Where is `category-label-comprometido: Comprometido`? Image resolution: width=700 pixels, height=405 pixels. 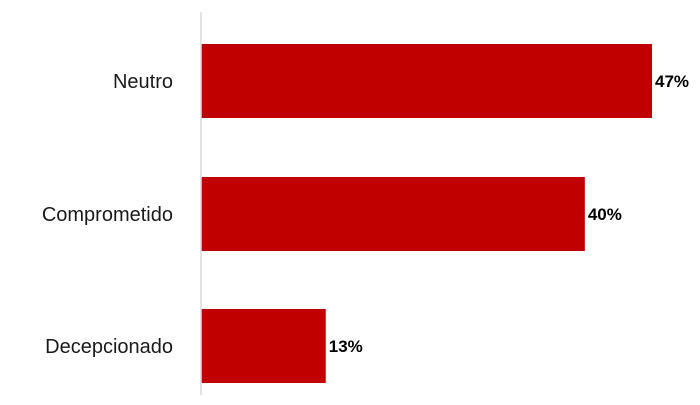
category-label-comprometido: Comprometido is located at coordinates (107, 215).